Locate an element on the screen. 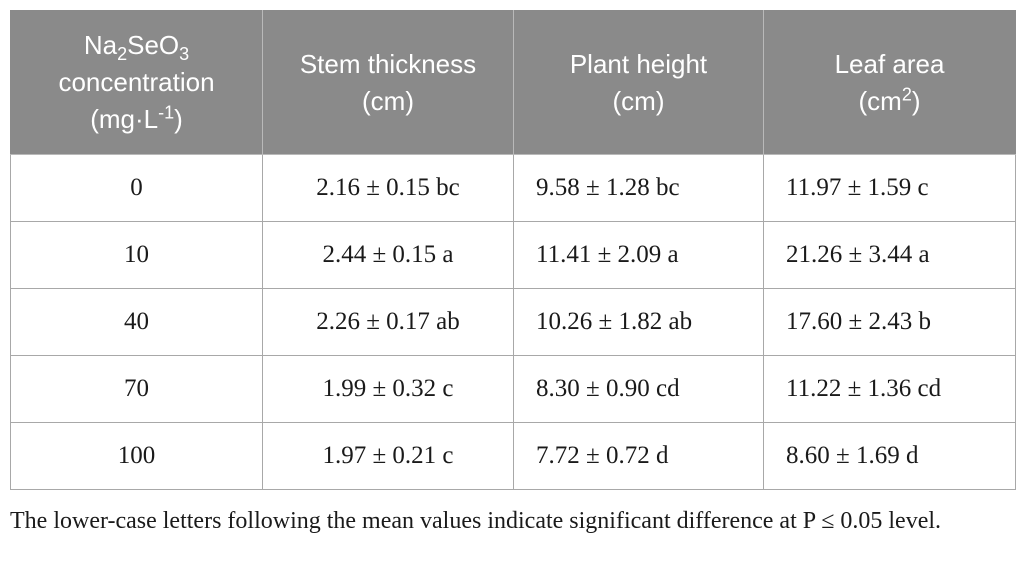 The width and height of the screenshot is (1025, 573). cell-concentration: 70 is located at coordinates (136, 389).